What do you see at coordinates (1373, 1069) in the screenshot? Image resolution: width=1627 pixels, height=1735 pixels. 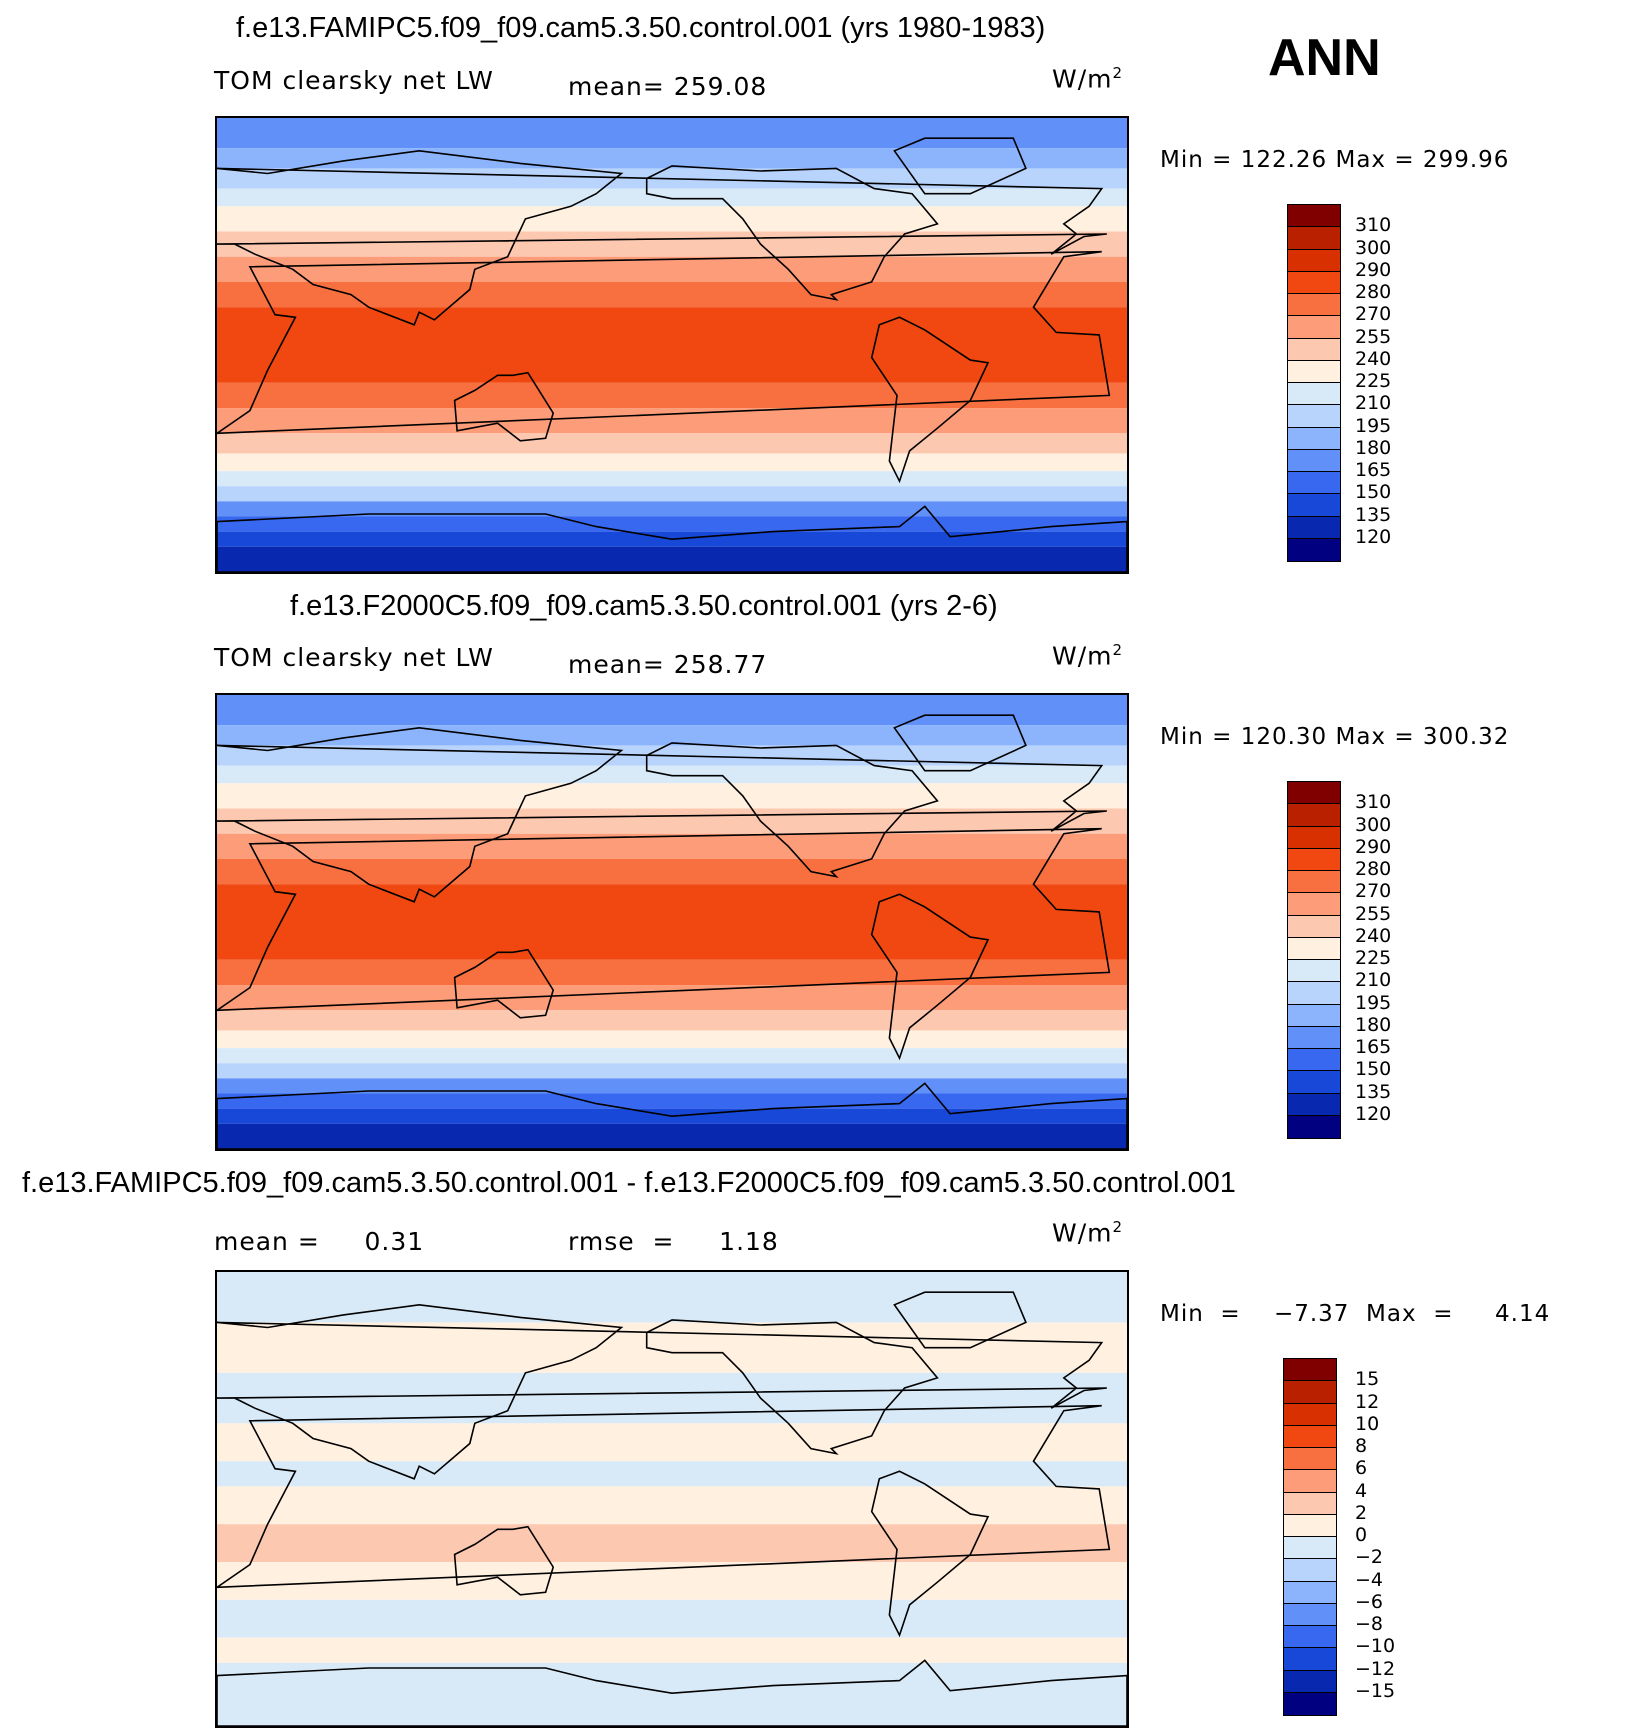 I see `colorbar-tick-label: 150` at bounding box center [1373, 1069].